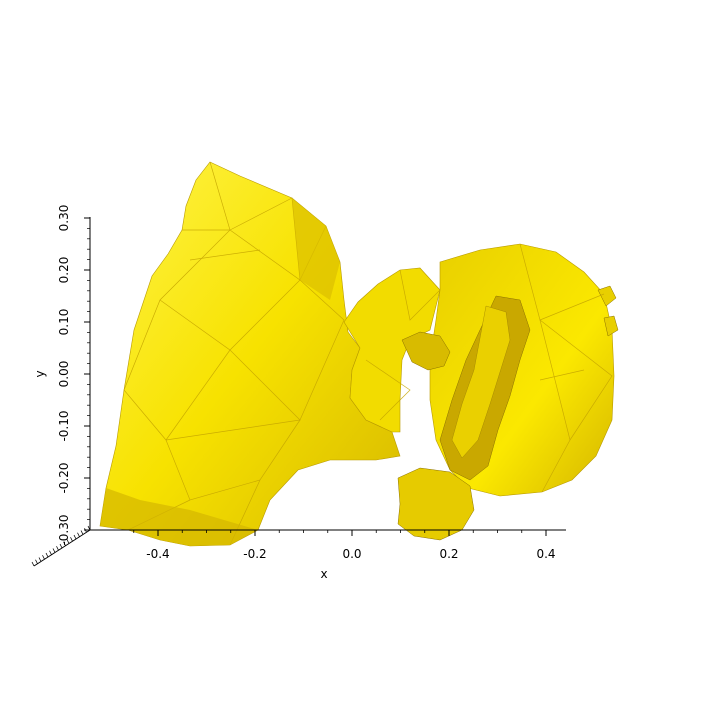 This screenshot has width=720, height=720. What do you see at coordinates (64, 477) in the screenshot?
I see `y-tick-label: -0.20` at bounding box center [64, 477].